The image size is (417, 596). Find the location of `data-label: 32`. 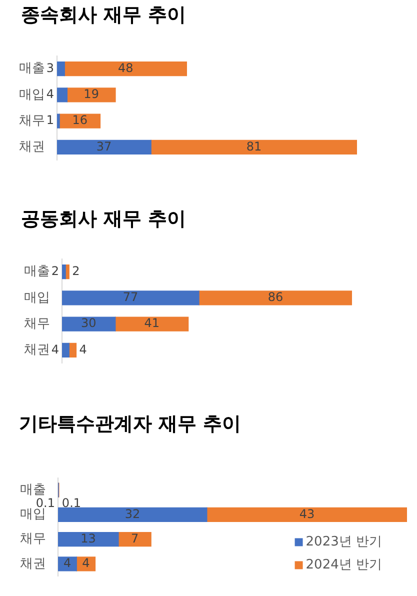

data-label: 32 is located at coordinates (132, 513).